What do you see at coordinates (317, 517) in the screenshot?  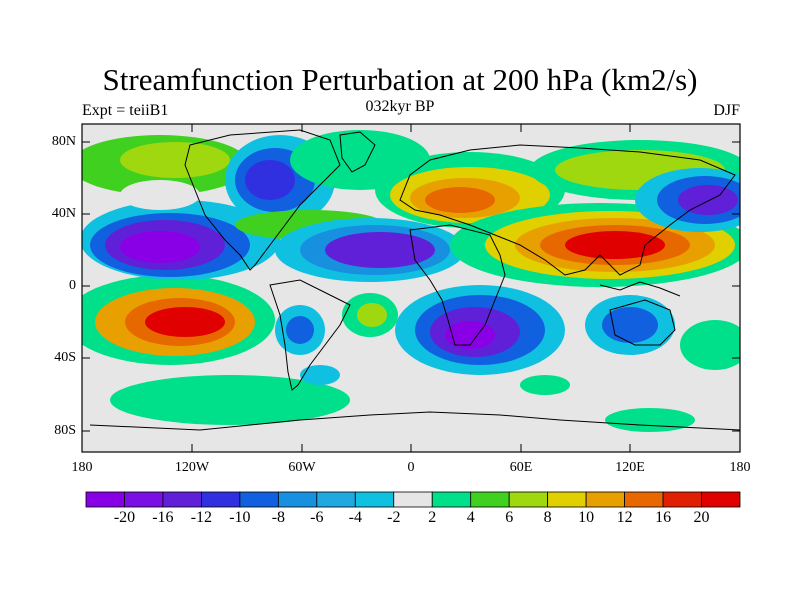 I see `colorbar-label: -6` at bounding box center [317, 517].